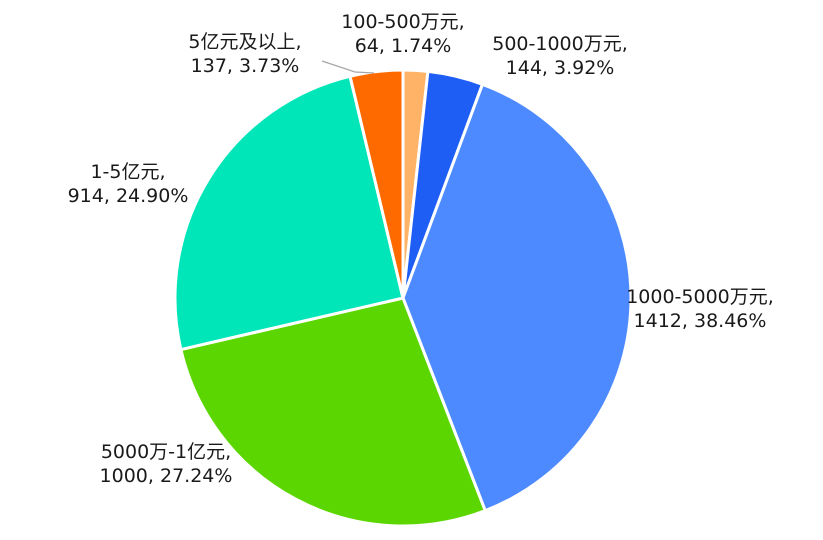 This screenshot has height=540, width=823. Describe the element at coordinates (244, 42) in the screenshot. I see `data-label-category: 5亿元及以上,` at that location.